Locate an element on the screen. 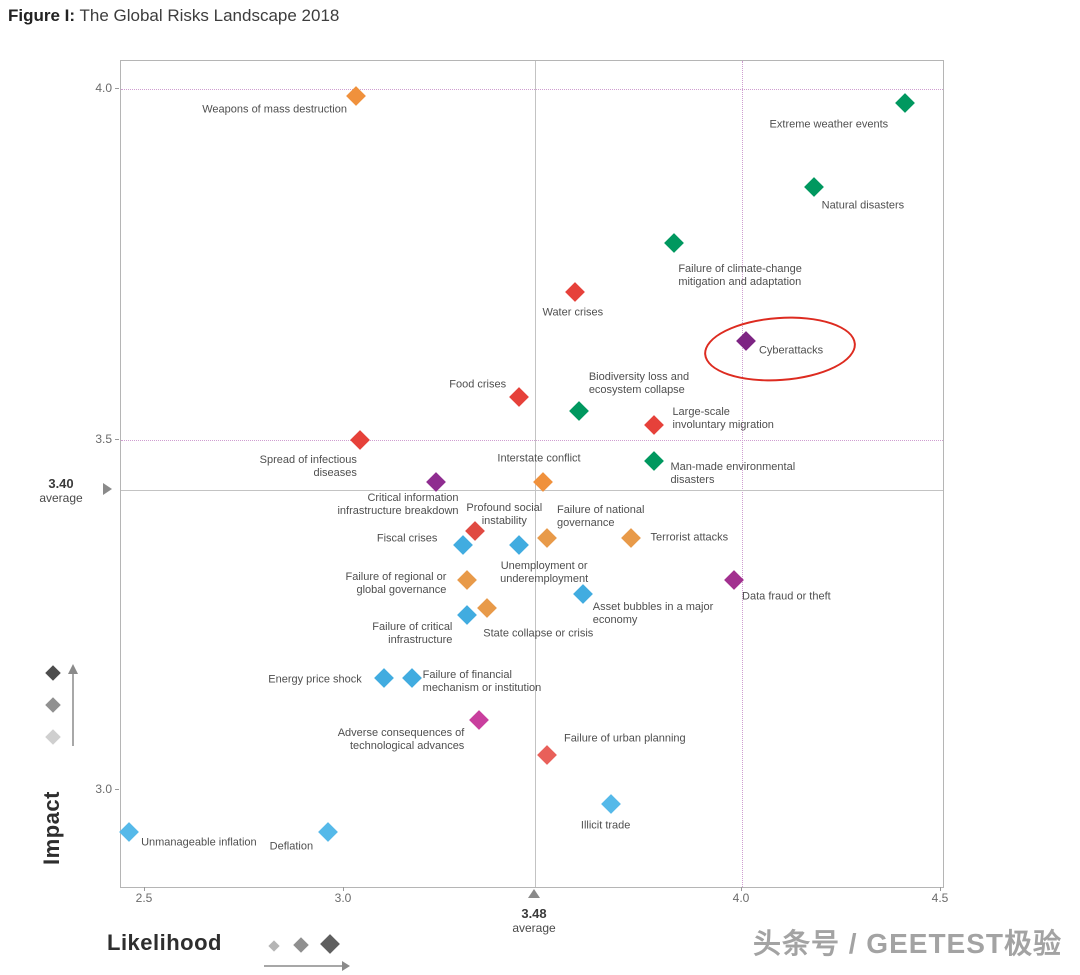 This screenshot has height=975, width=1080. figure-number: Figure I: is located at coordinates (42, 15).